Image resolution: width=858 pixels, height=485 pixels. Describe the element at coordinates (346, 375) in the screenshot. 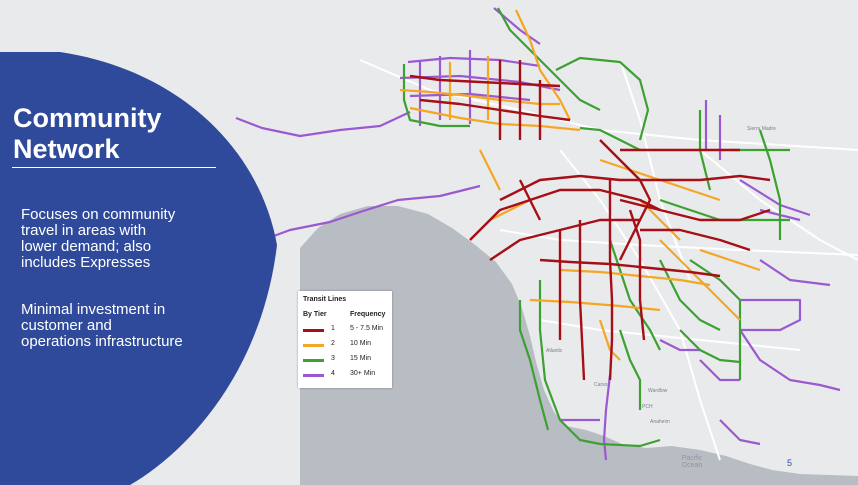

I see `legend-row-tier-4: 4 30+ Min` at that location.